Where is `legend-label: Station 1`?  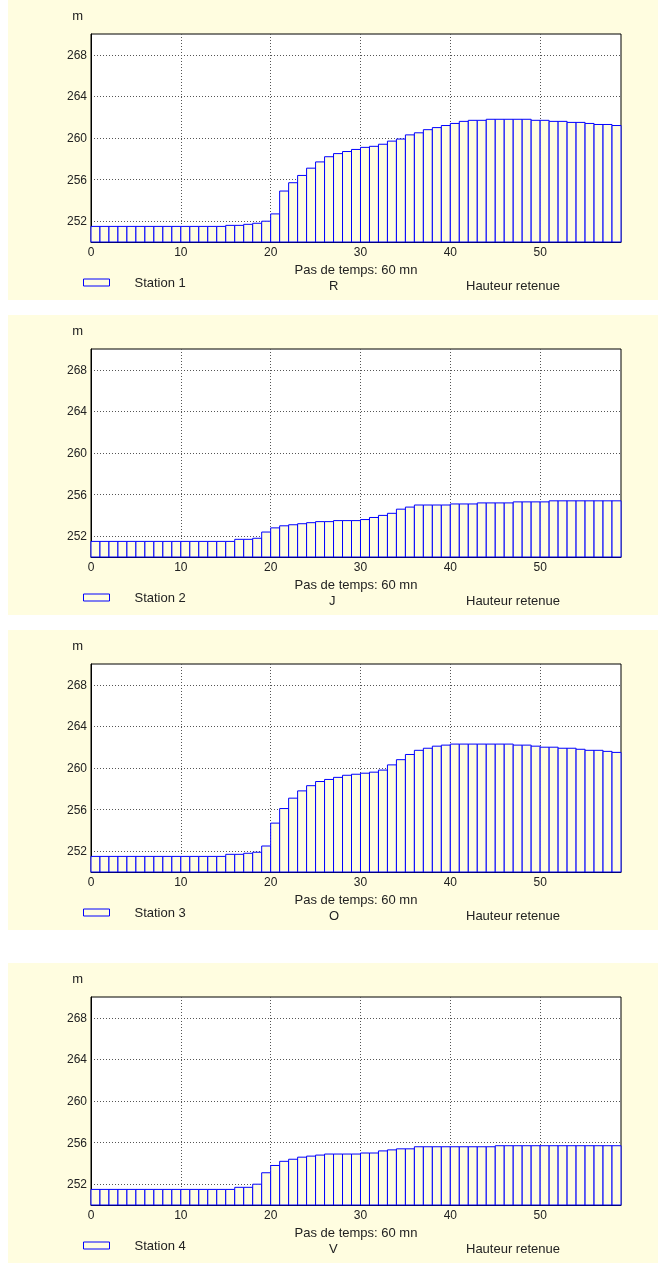
legend-label: Station 1 is located at coordinates (160, 282).